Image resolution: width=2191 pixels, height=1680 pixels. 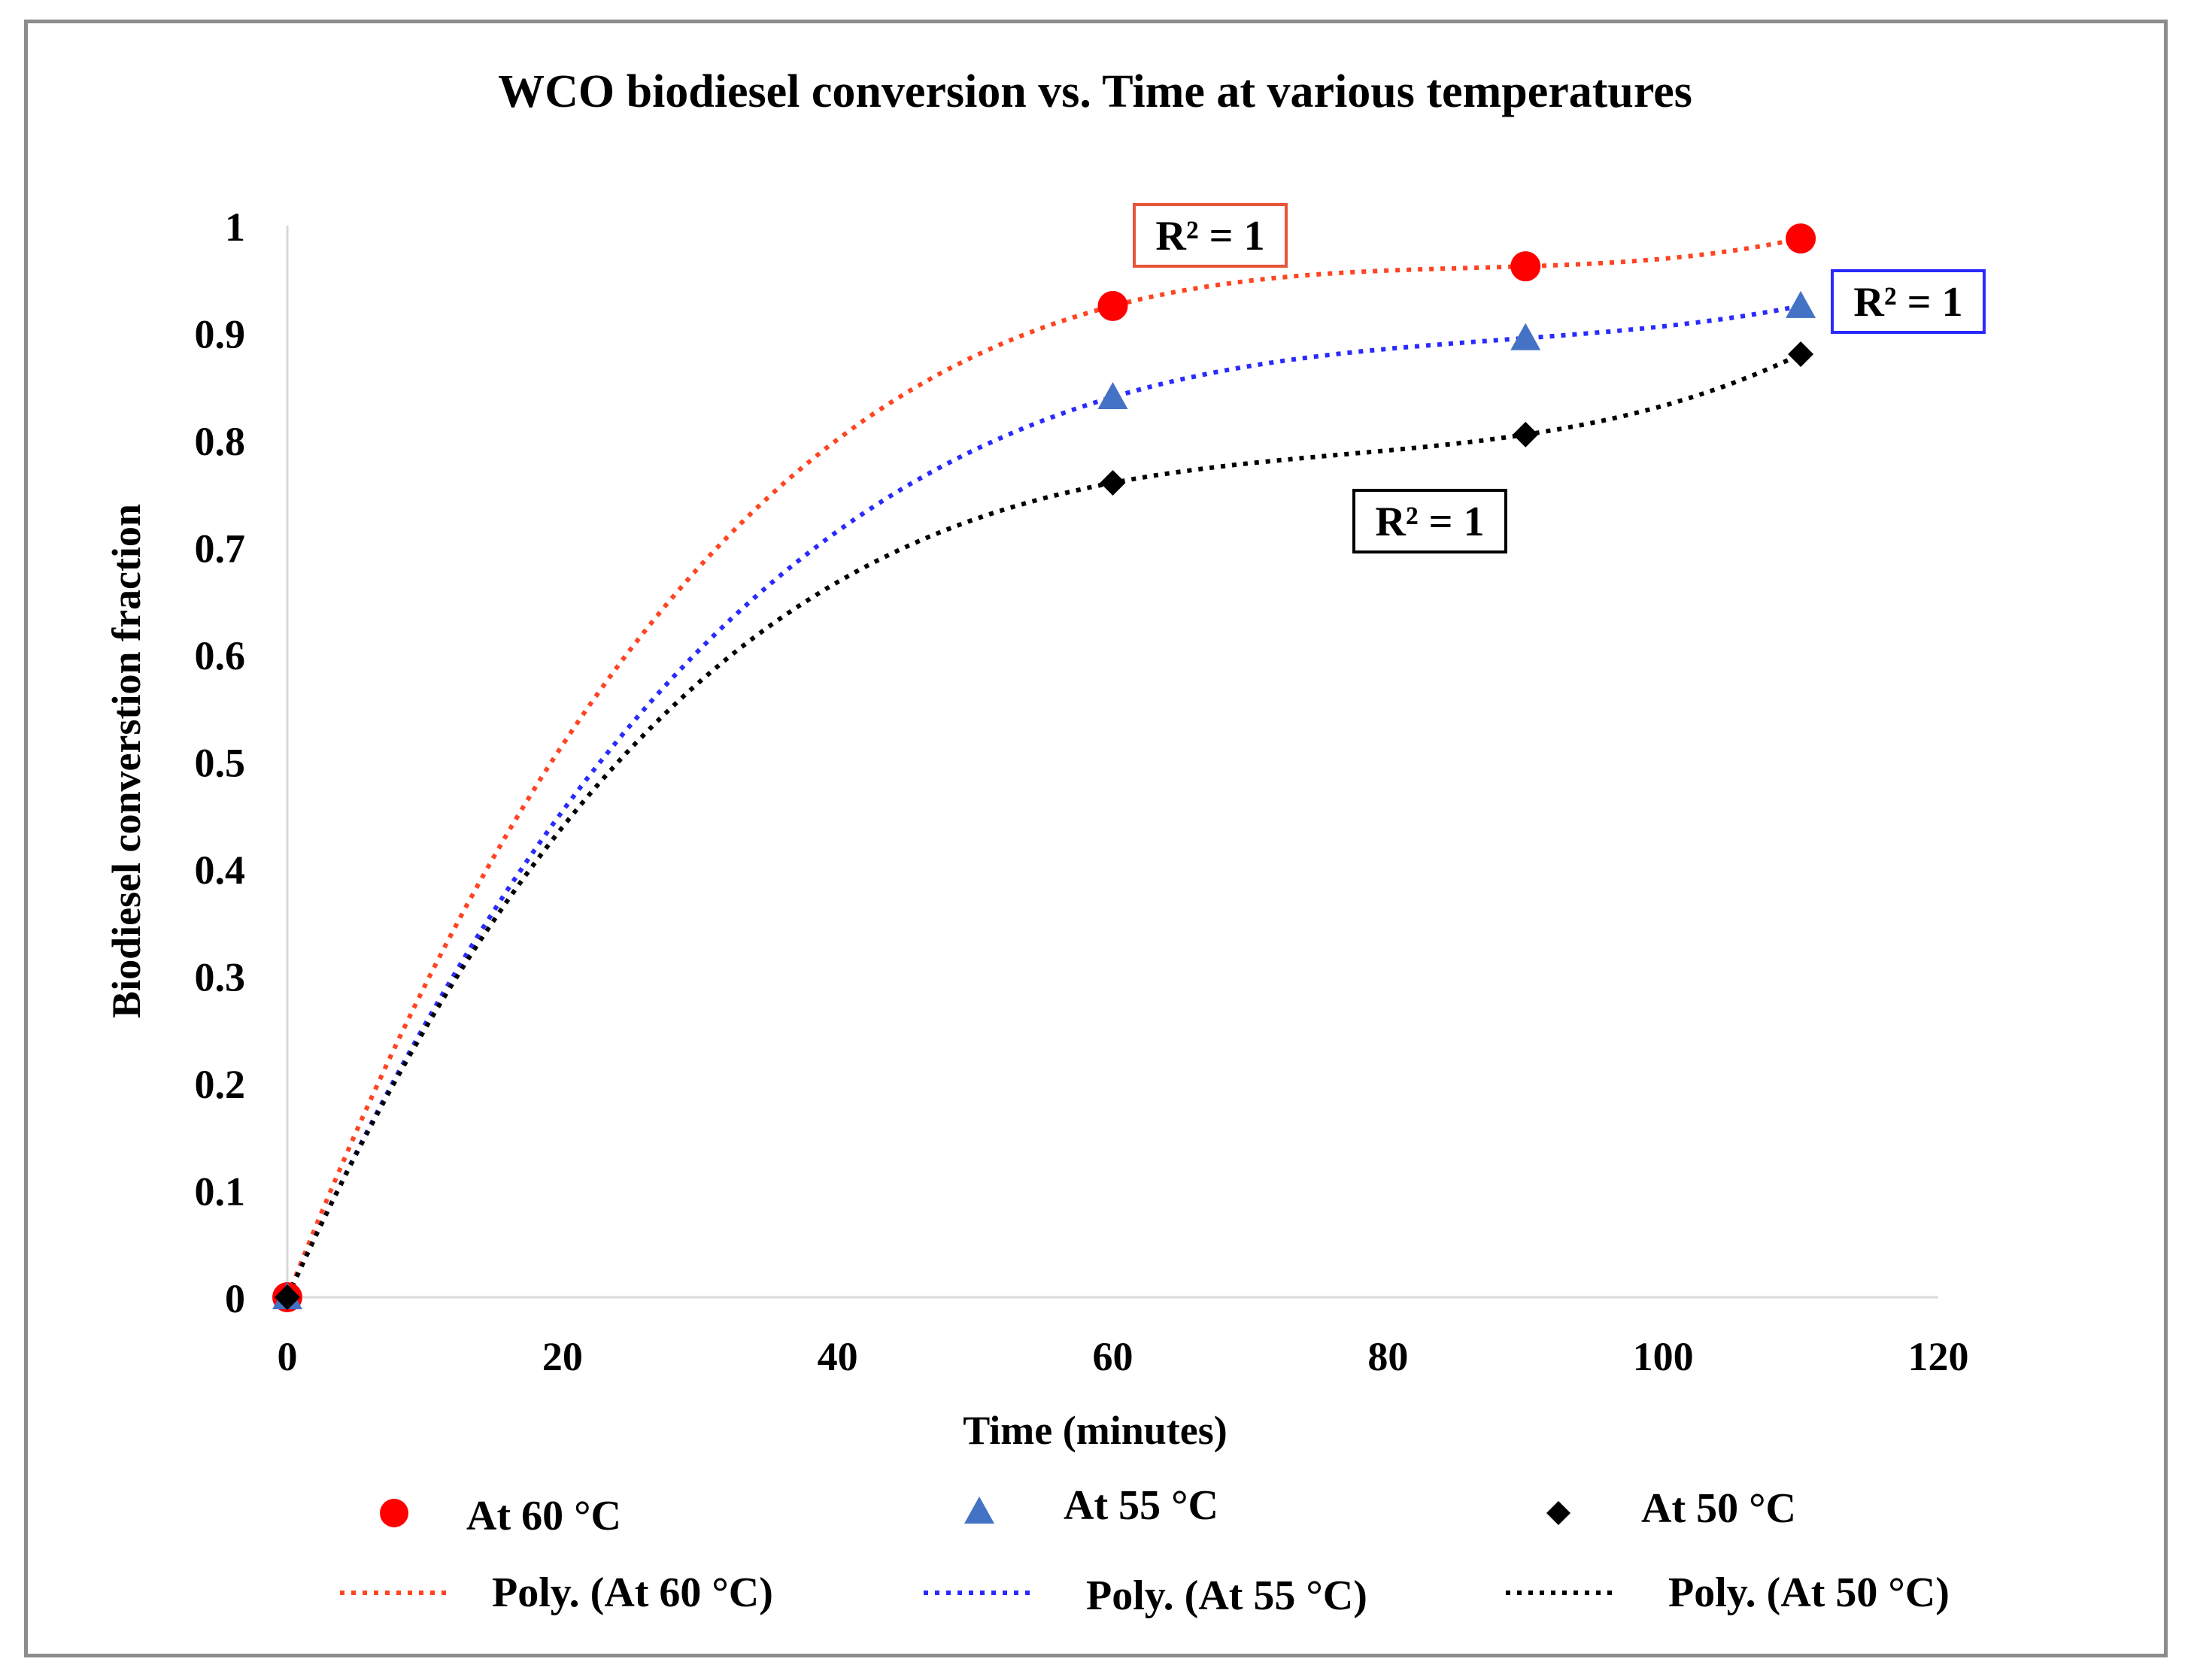 I want to click on x-tick-label: 20, so click(x=562, y=1356).